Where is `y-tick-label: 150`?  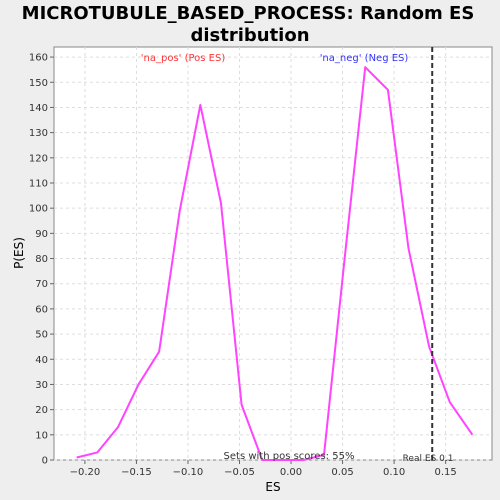
y-tick-label: 150 is located at coordinates (38, 83).